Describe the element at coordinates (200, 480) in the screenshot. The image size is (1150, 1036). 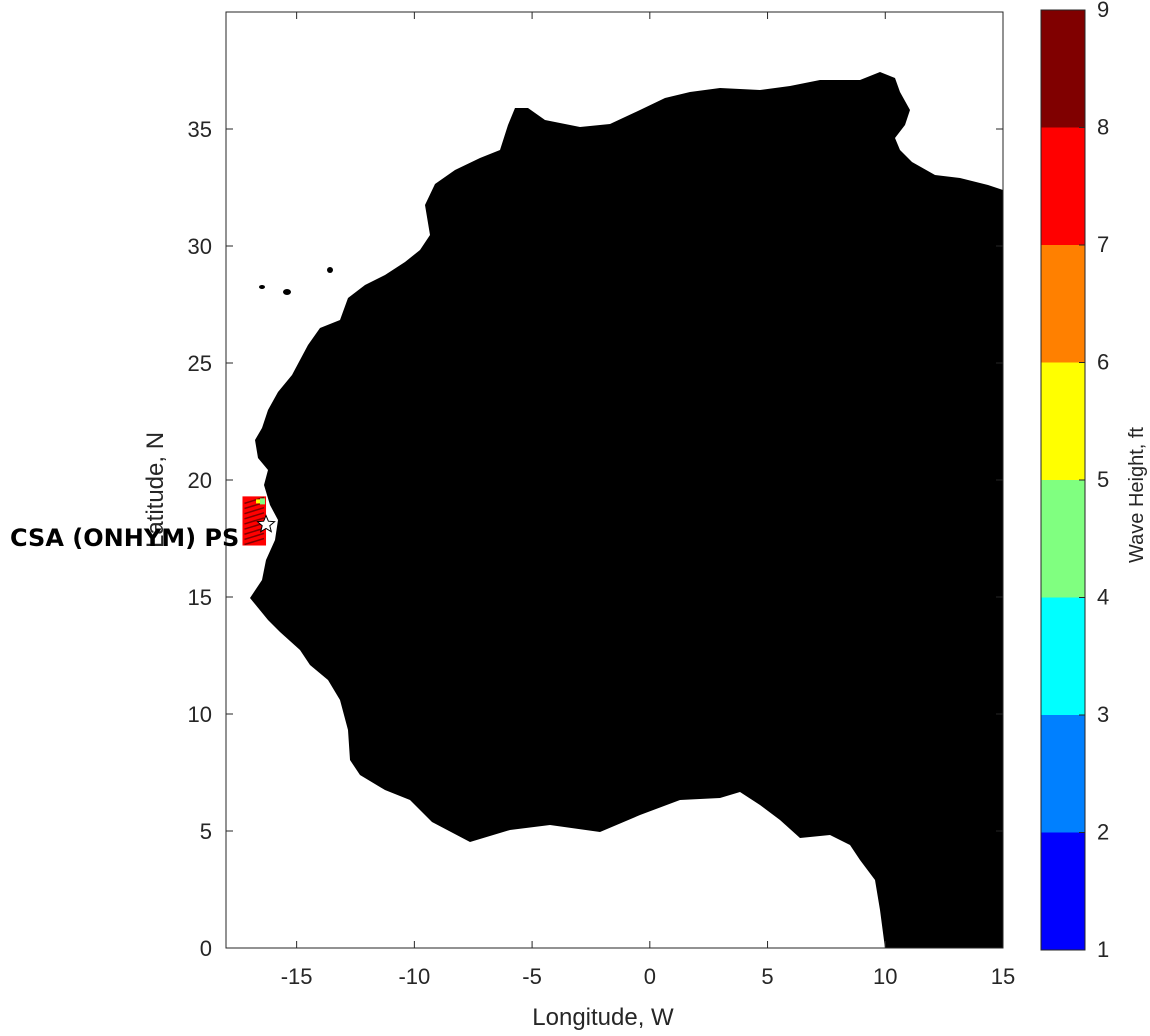
I see `y-tick-label: 20` at that location.